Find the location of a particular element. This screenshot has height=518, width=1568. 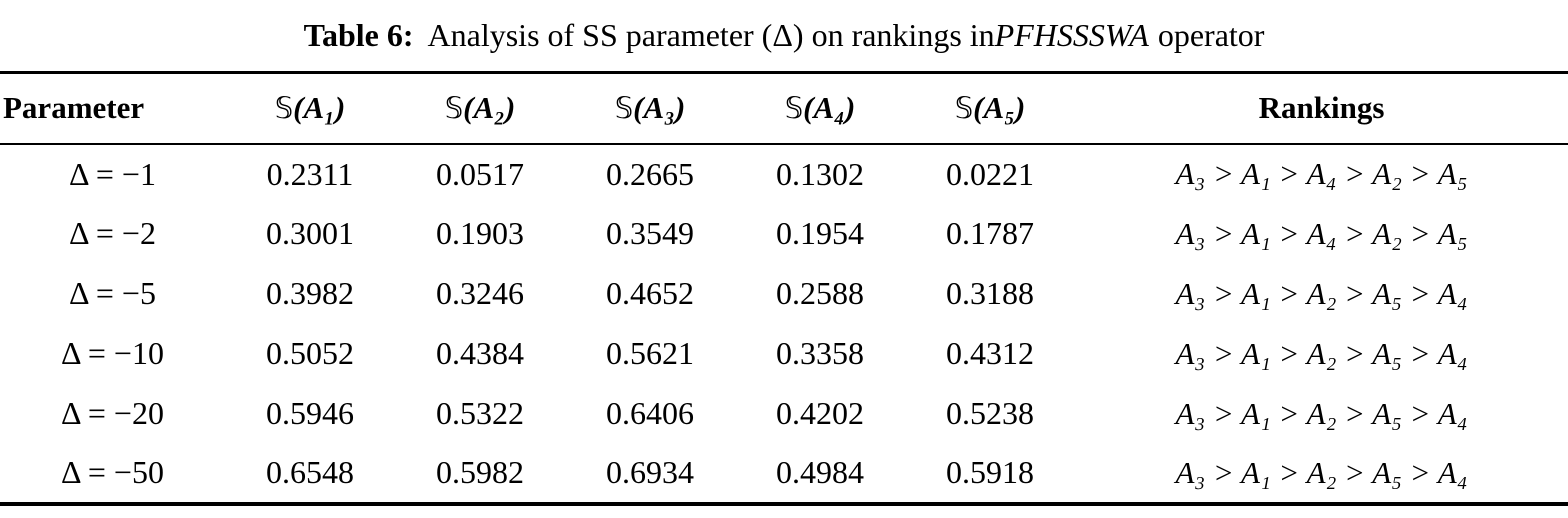

score-cell: 0.6548 is located at coordinates (310, 472).